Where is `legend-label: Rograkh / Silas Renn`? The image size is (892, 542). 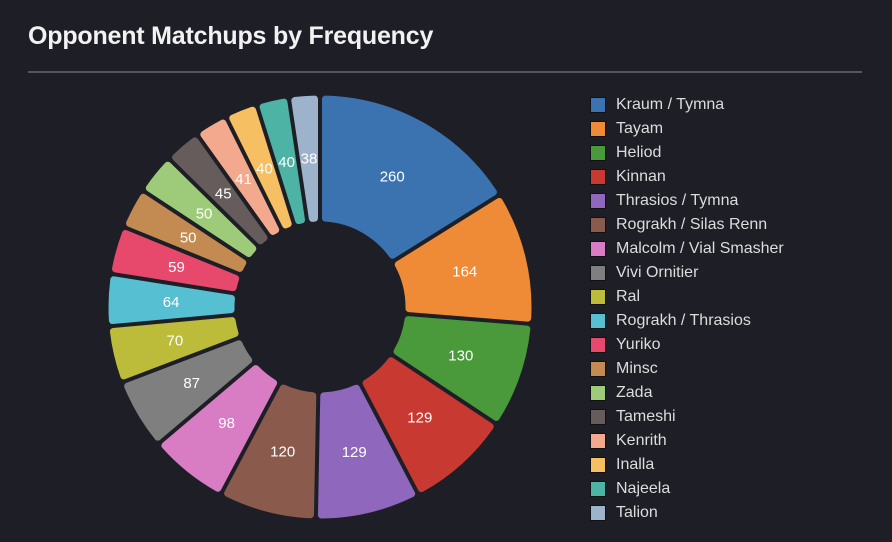 legend-label: Rograkh / Silas Renn is located at coordinates (692, 224).